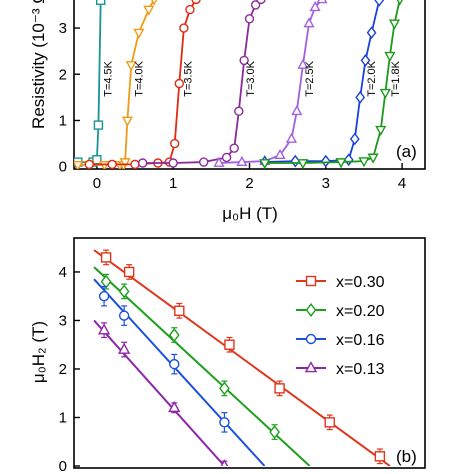 The height and width of the screenshot is (474, 474). What do you see at coordinates (159, 392) in the screenshot?
I see `fit-line` at bounding box center [159, 392].